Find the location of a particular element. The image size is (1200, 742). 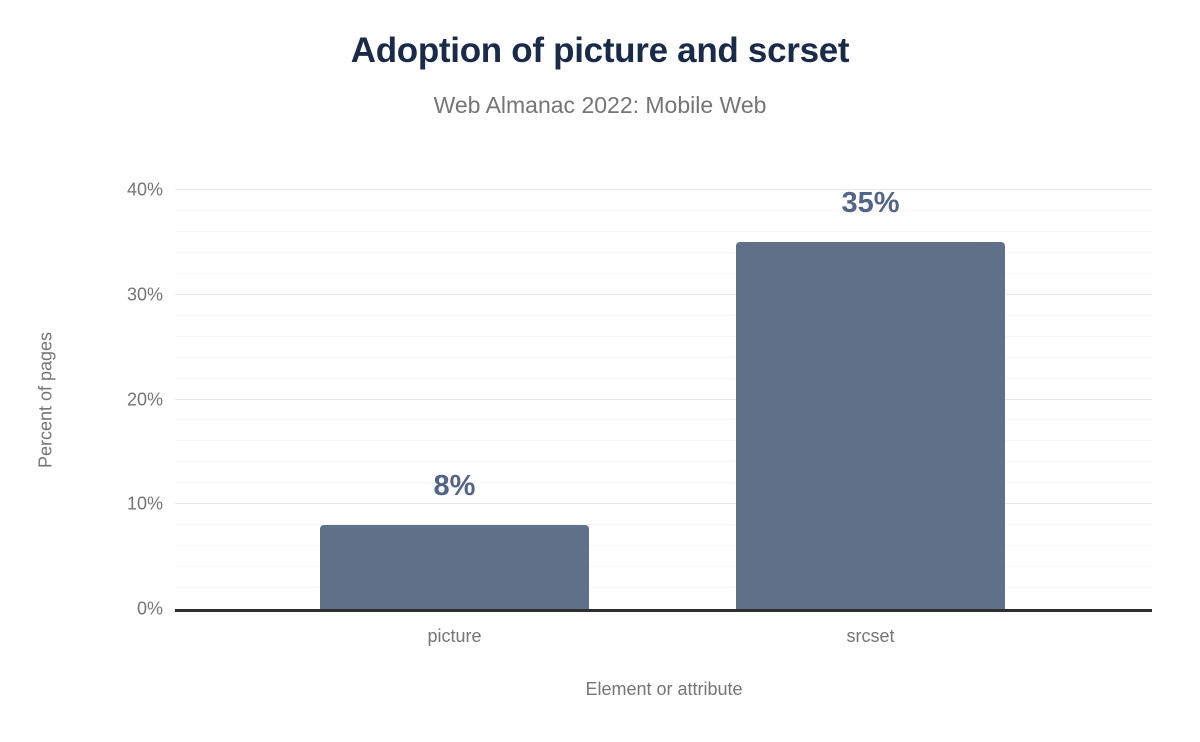

bar-picture is located at coordinates (454, 567).